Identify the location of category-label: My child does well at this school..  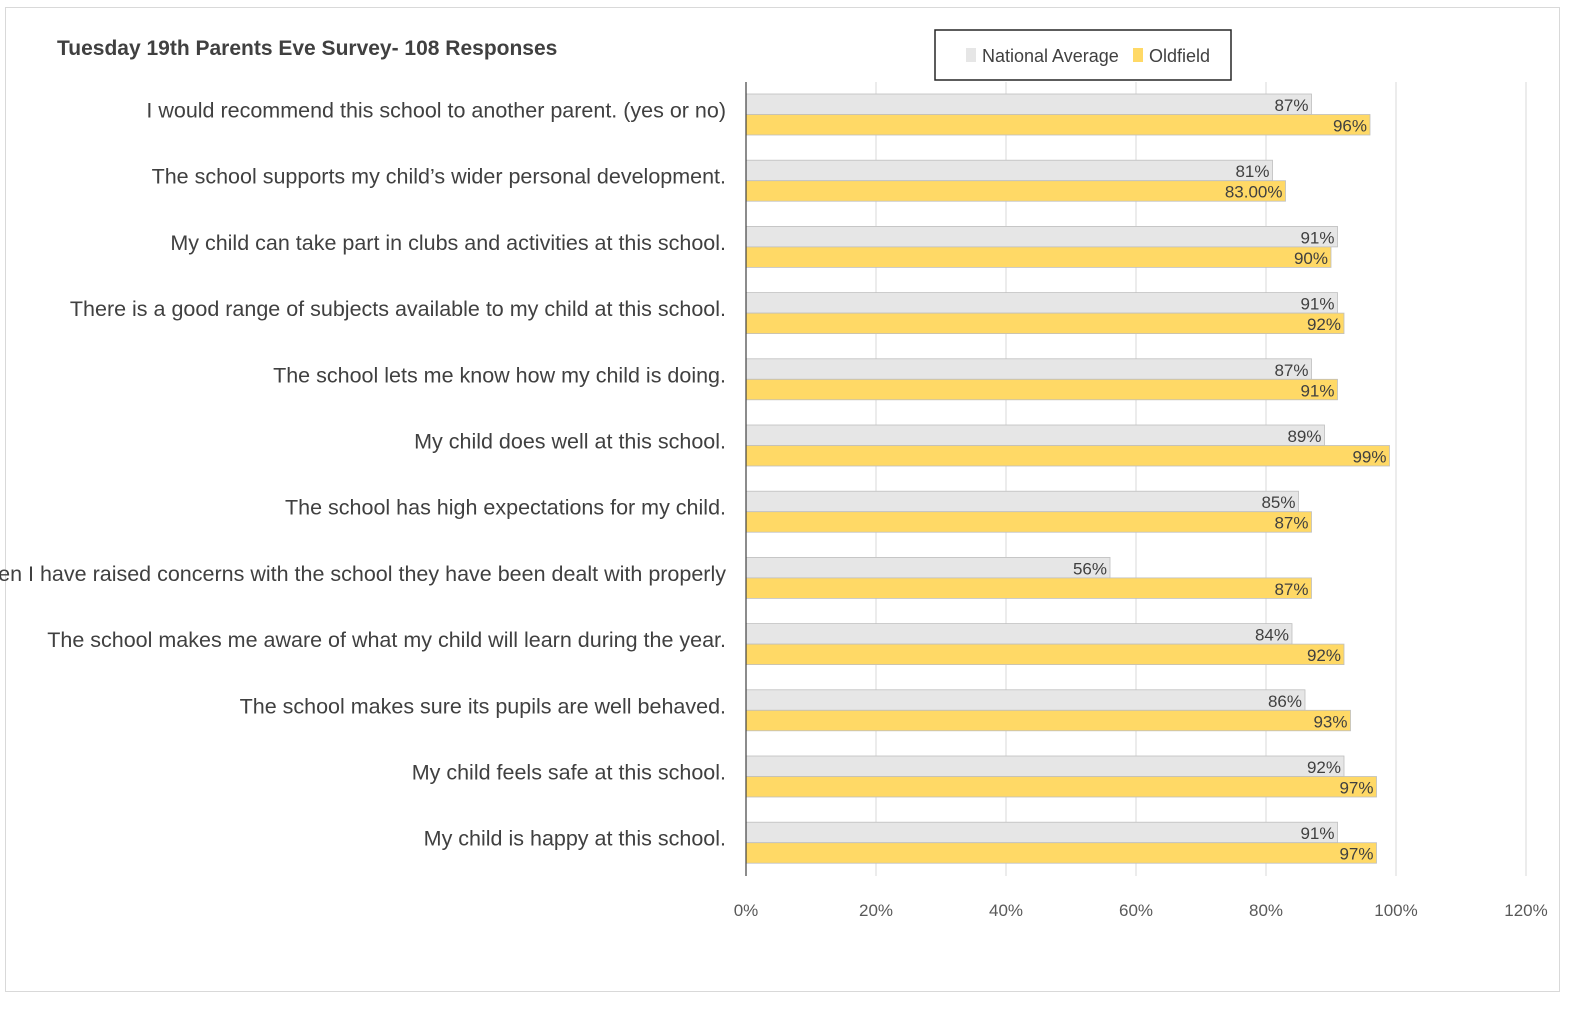
(570, 442).